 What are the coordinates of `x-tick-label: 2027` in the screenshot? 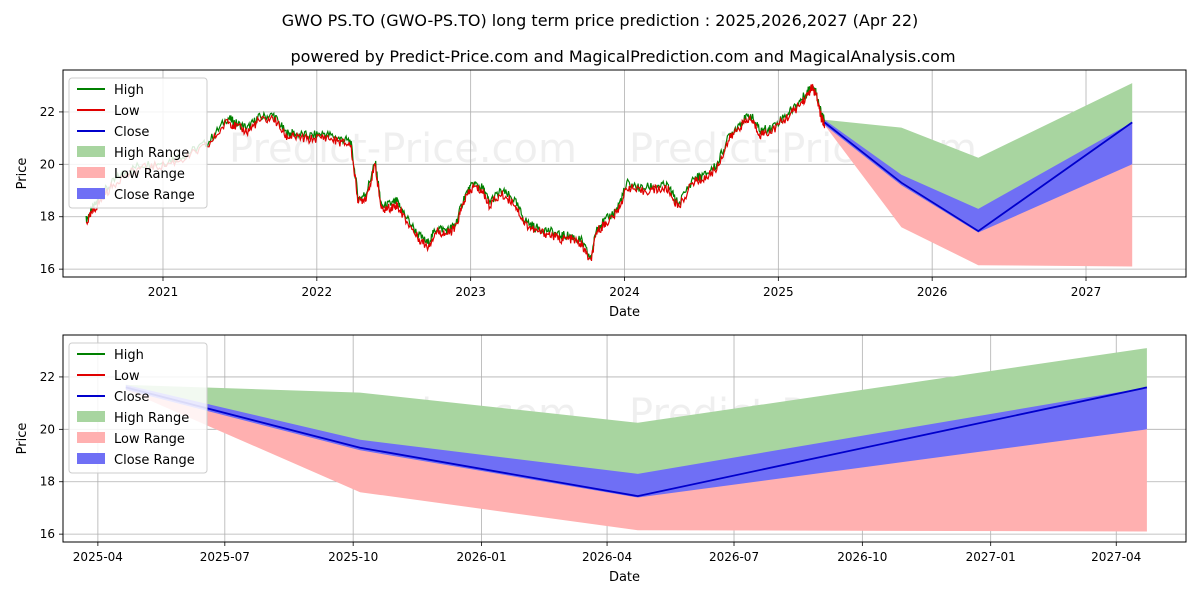 It's located at (1086, 292).